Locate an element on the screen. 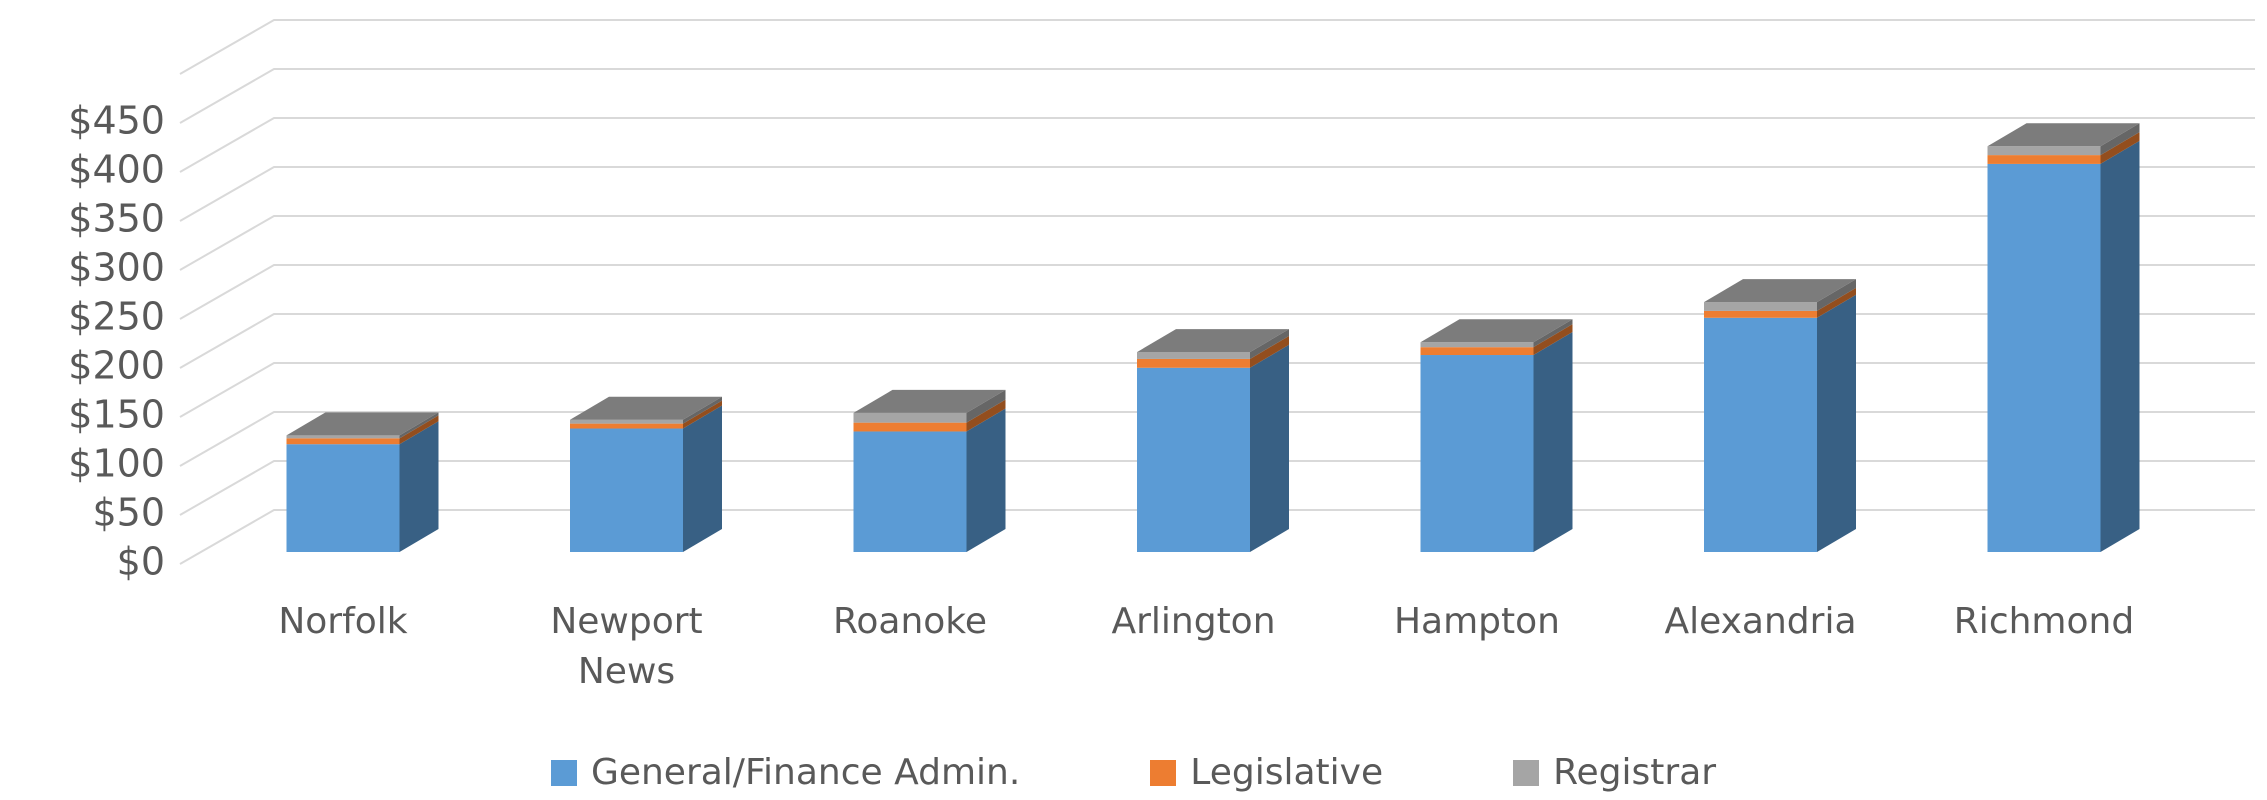 The image size is (2267, 800). y-tick-label: $50 is located at coordinates (128, 513).